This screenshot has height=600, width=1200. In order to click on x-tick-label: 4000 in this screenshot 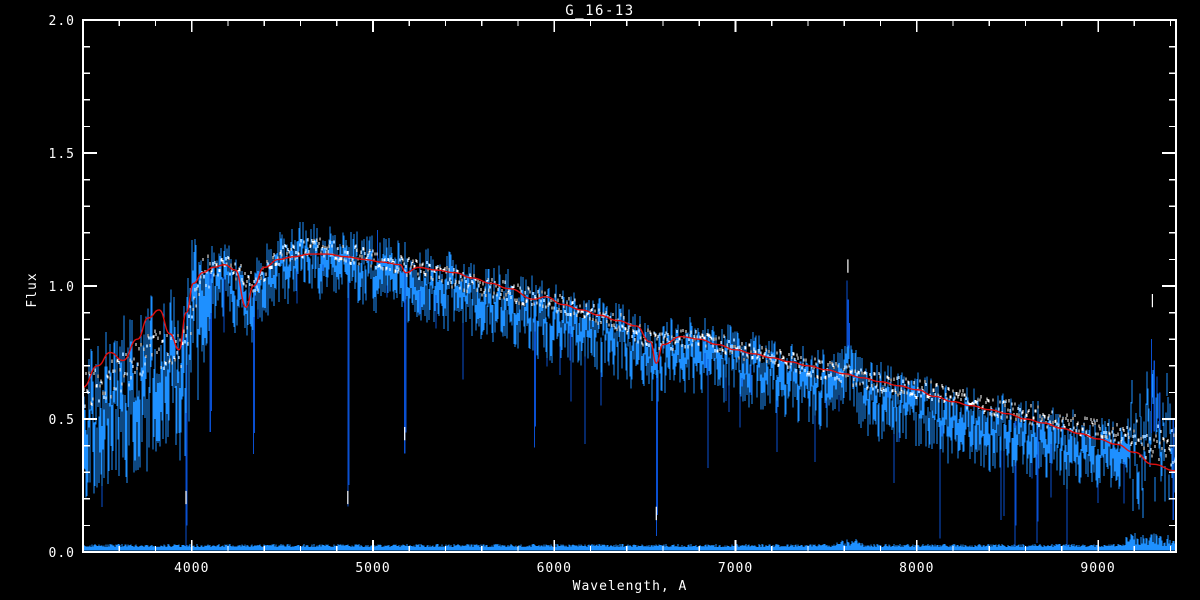, I will do `click(191, 568)`.